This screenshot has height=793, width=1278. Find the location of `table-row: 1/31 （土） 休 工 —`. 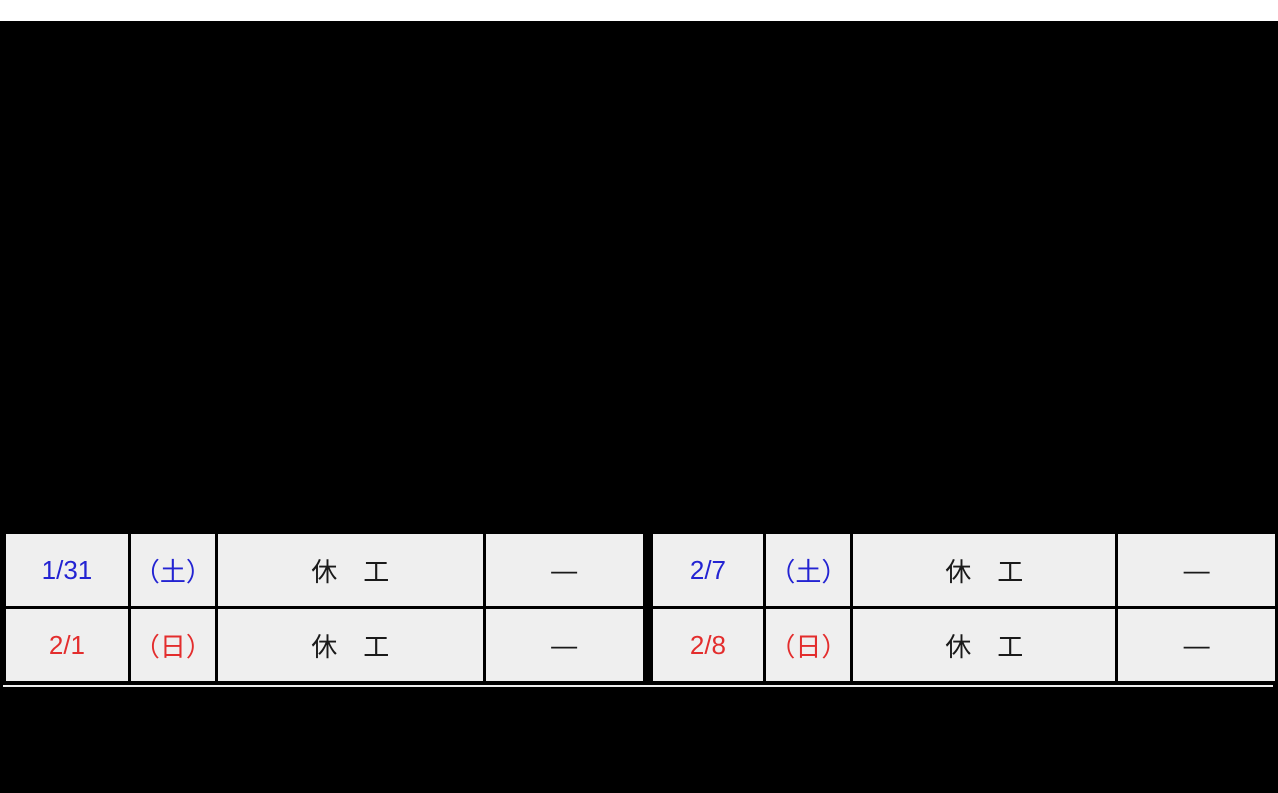

table-row: 1/31 （土） 休 工 — is located at coordinates (324, 570).